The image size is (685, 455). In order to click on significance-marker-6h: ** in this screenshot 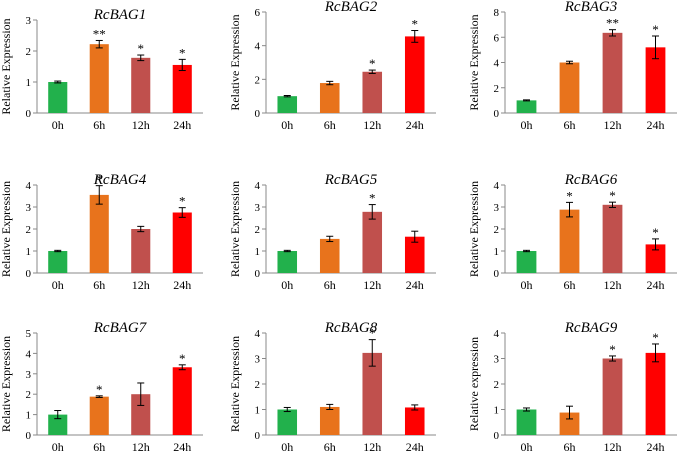, I will do `click(99, 33)`.